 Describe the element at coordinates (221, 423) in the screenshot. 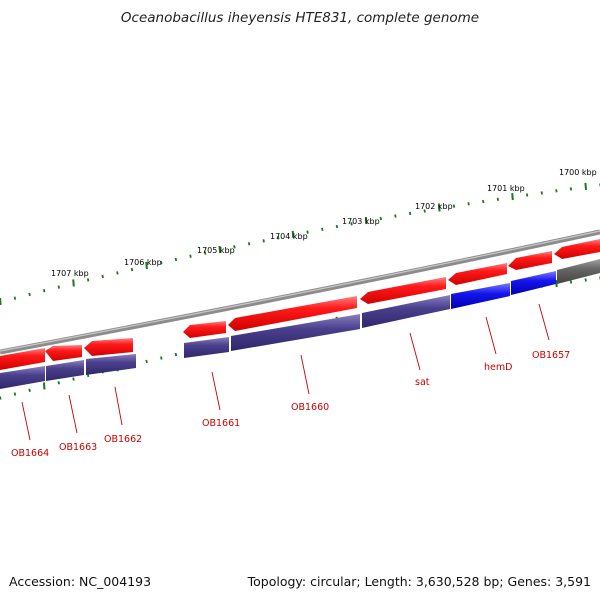

I see `gene-label-OB1661: OB1661` at that location.